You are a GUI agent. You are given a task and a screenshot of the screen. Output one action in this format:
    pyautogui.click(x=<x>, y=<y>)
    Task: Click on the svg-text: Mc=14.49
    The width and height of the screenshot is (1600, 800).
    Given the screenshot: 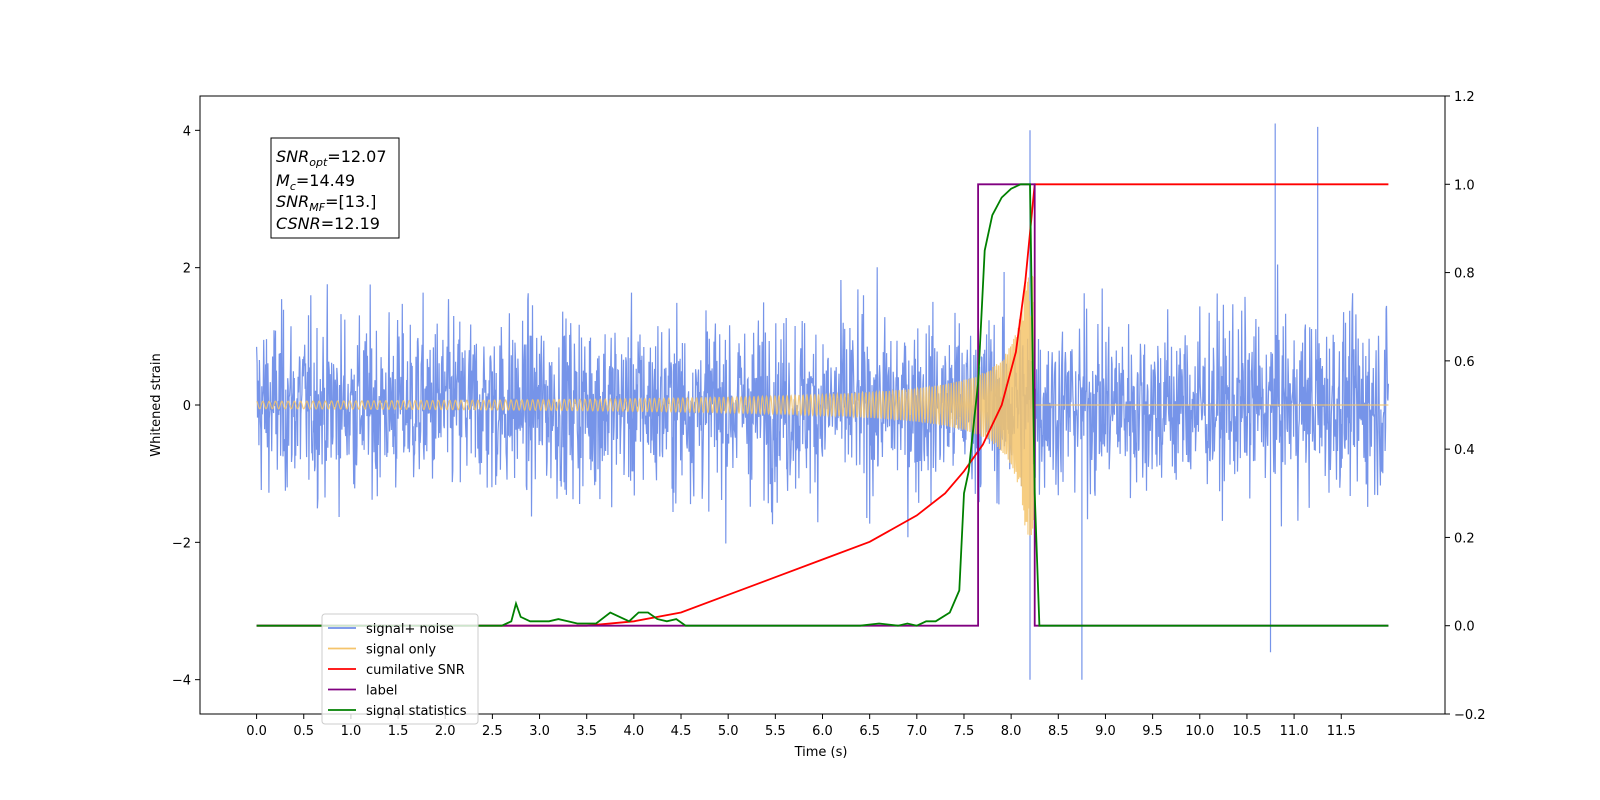 What is the action you would take?
    pyautogui.click(x=315, y=182)
    